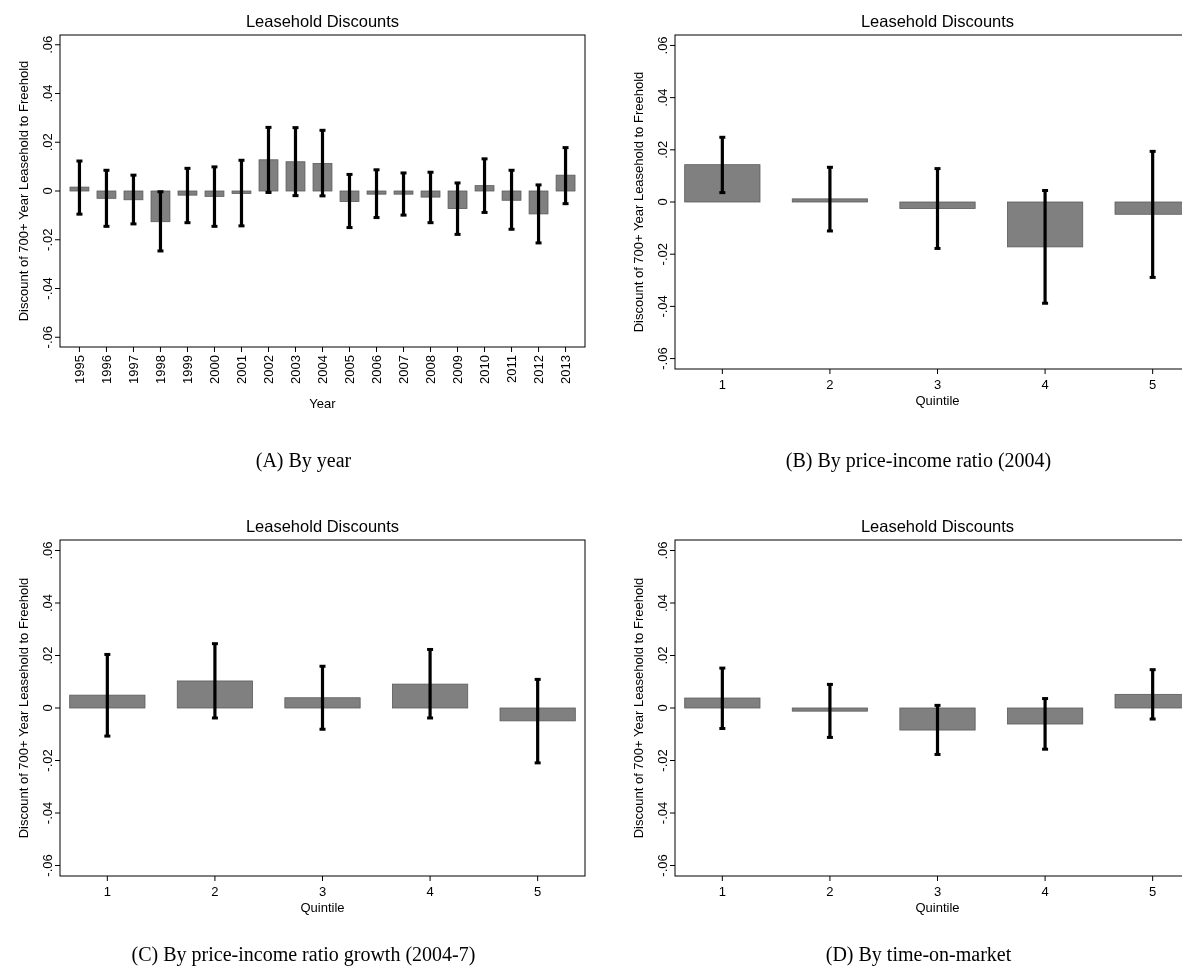  Describe the element at coordinates (322, 369) in the screenshot. I see `x-tick-label: 2004` at that location.